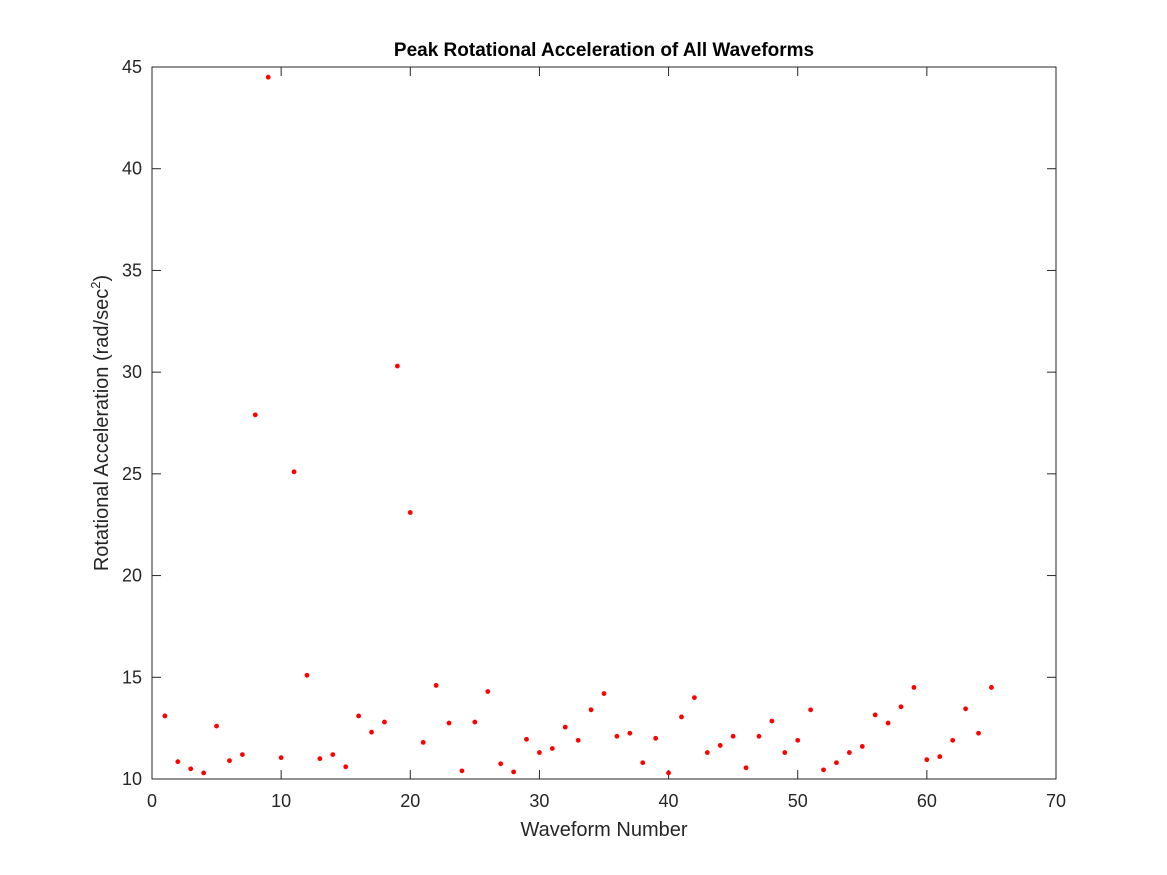 The height and width of the screenshot is (875, 1167). I want to click on y-tick-label: 15, so click(132, 677).